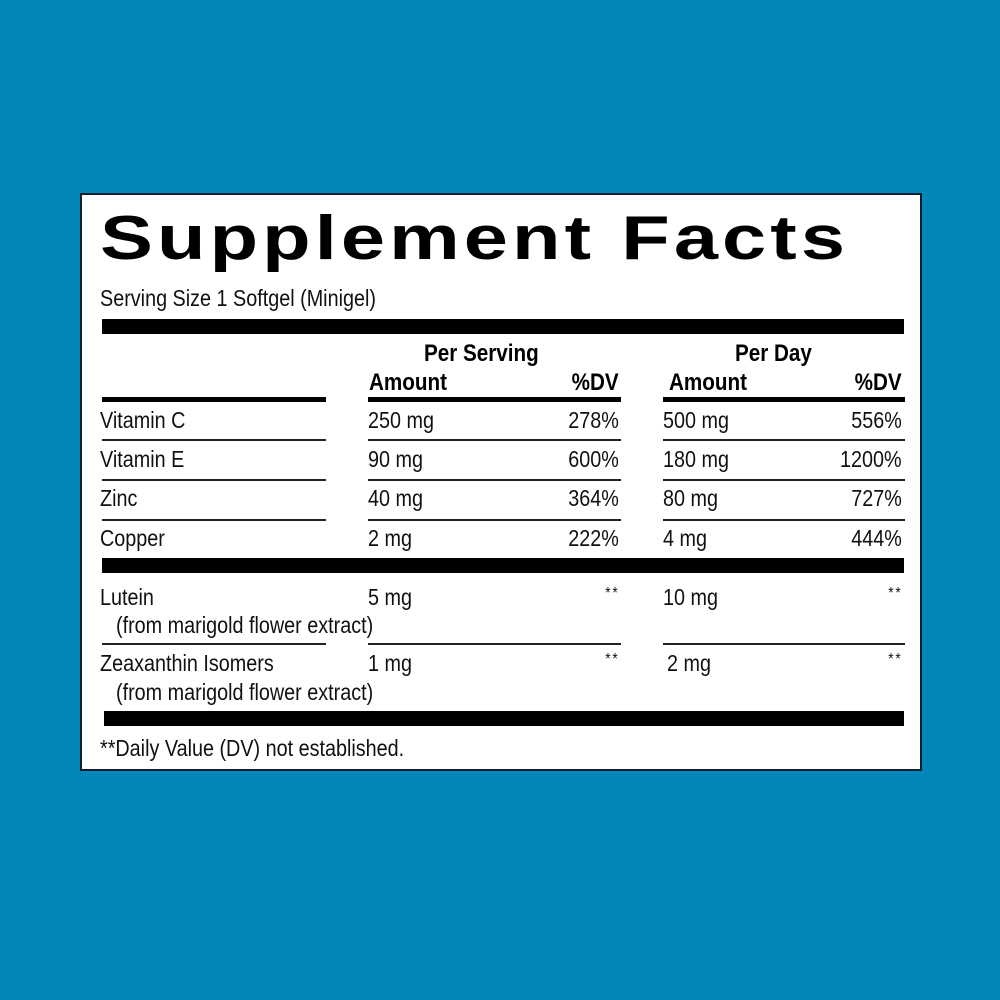 The image size is (1000, 1000). Describe the element at coordinates (593, 459) in the screenshot. I see `serving-dv: 600%` at that location.